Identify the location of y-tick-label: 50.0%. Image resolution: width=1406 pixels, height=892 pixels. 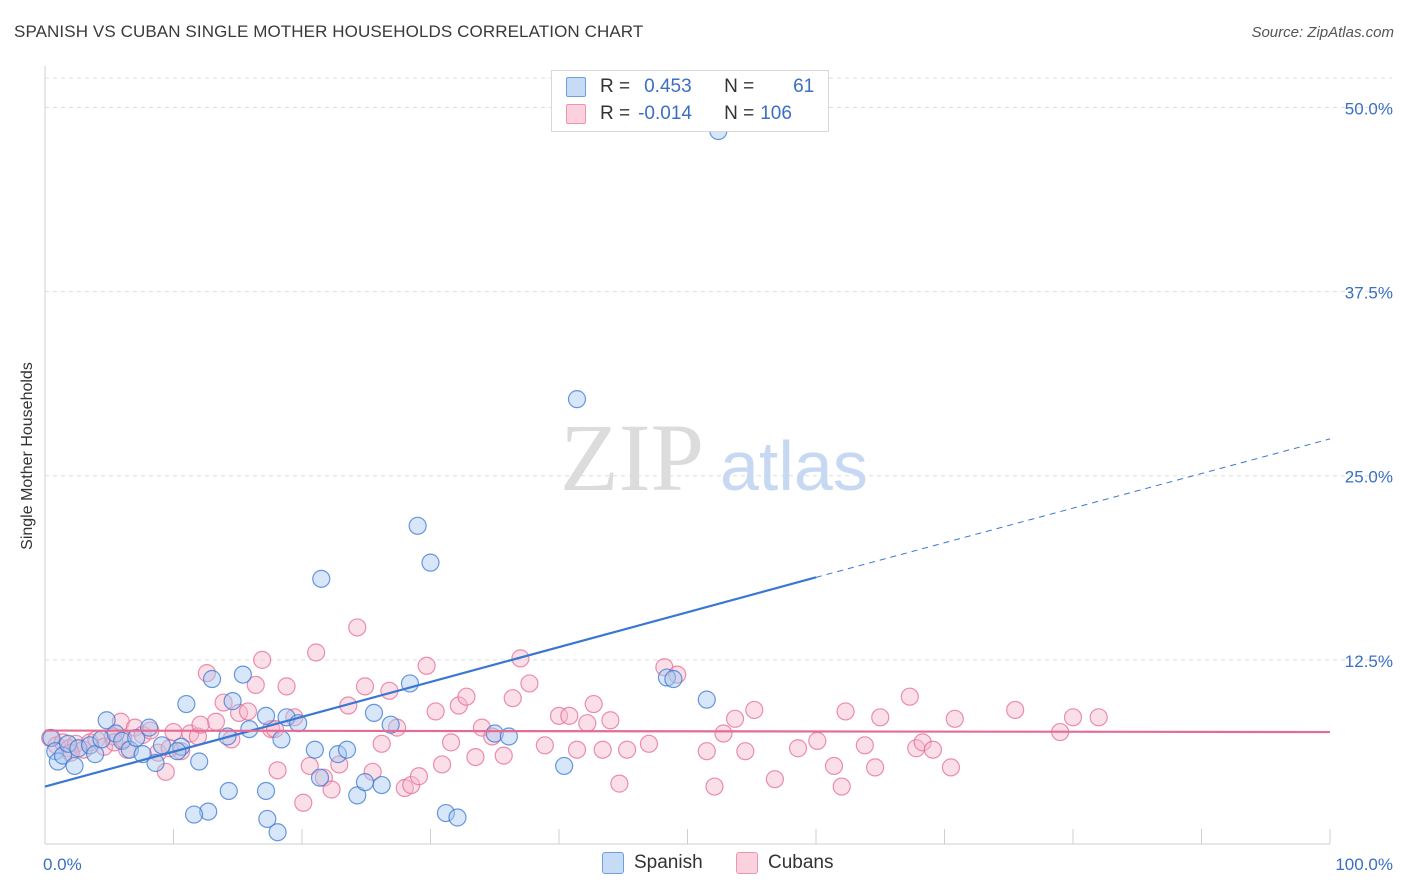
(1369, 108).